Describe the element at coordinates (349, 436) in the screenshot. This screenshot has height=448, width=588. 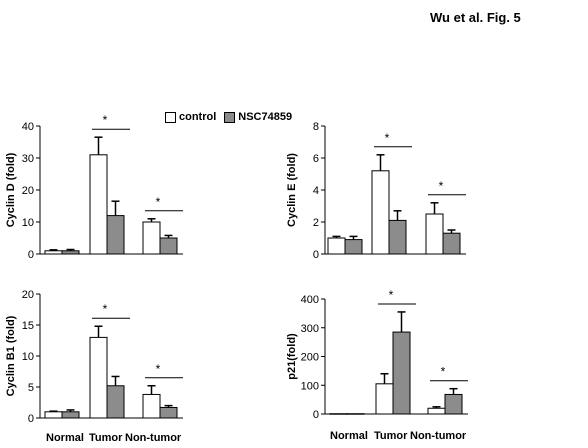
I see `x-label-normal-right: Normal` at that location.